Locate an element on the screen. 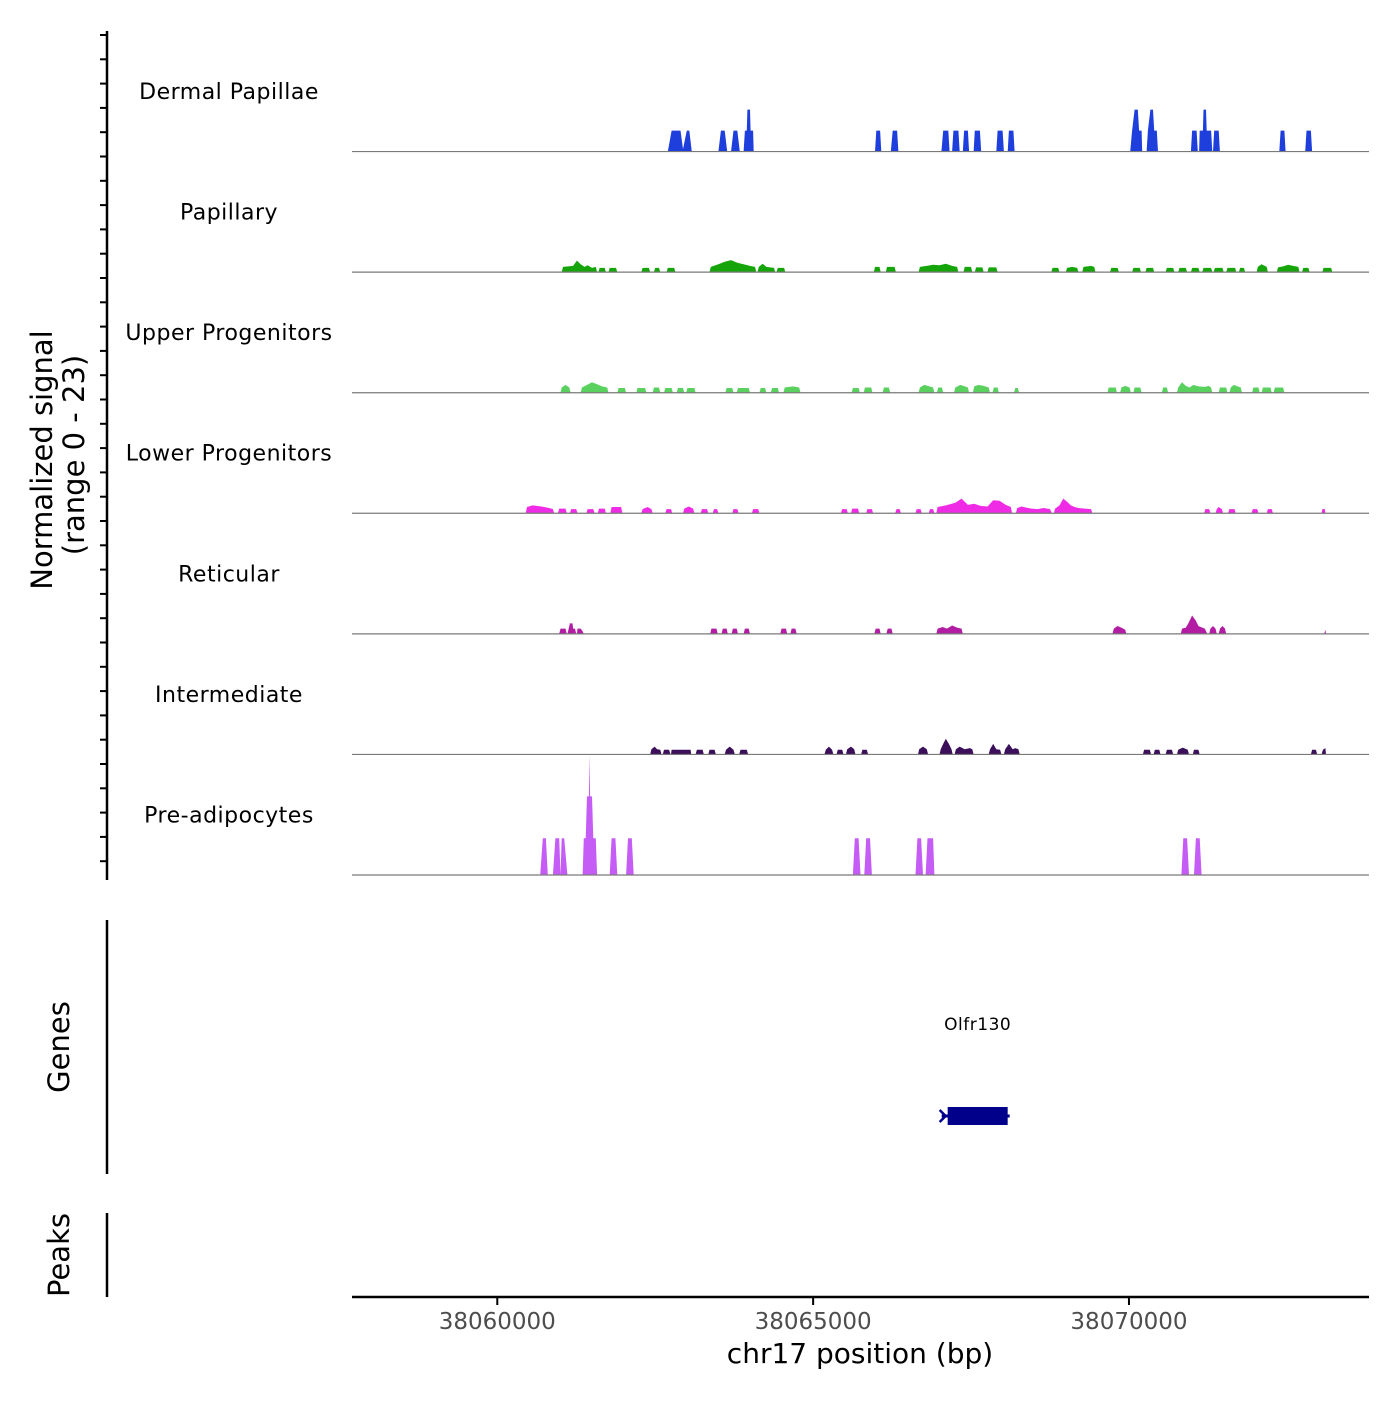  track-lower-progenitors is located at coordinates (860, 506).